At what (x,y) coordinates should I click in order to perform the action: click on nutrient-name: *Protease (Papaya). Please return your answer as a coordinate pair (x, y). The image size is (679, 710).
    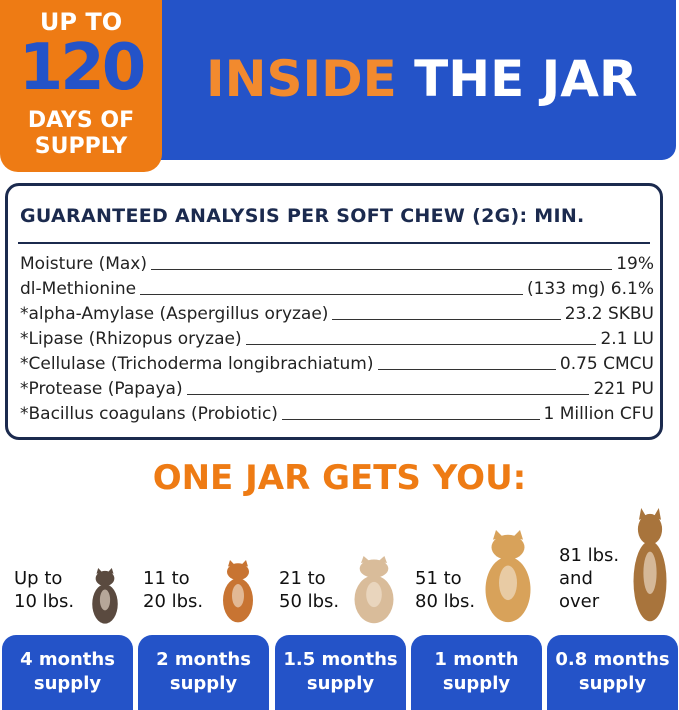
    Looking at the image, I should click on (101, 389).